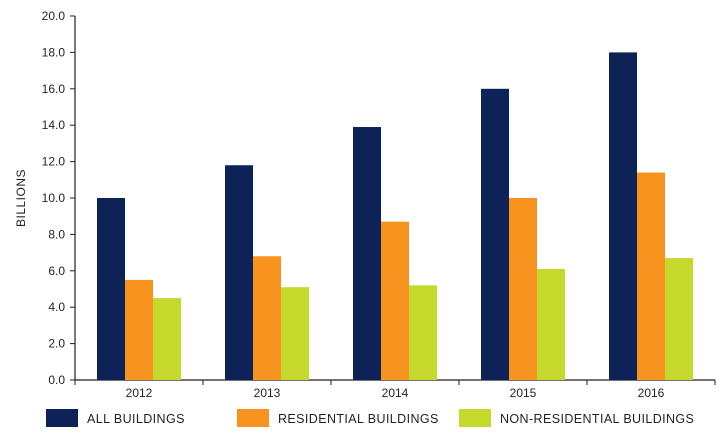 Image resolution: width=725 pixels, height=442 pixels. What do you see at coordinates (136, 419) in the screenshot?
I see `legend-label: ALL BUILDINGS` at bounding box center [136, 419].